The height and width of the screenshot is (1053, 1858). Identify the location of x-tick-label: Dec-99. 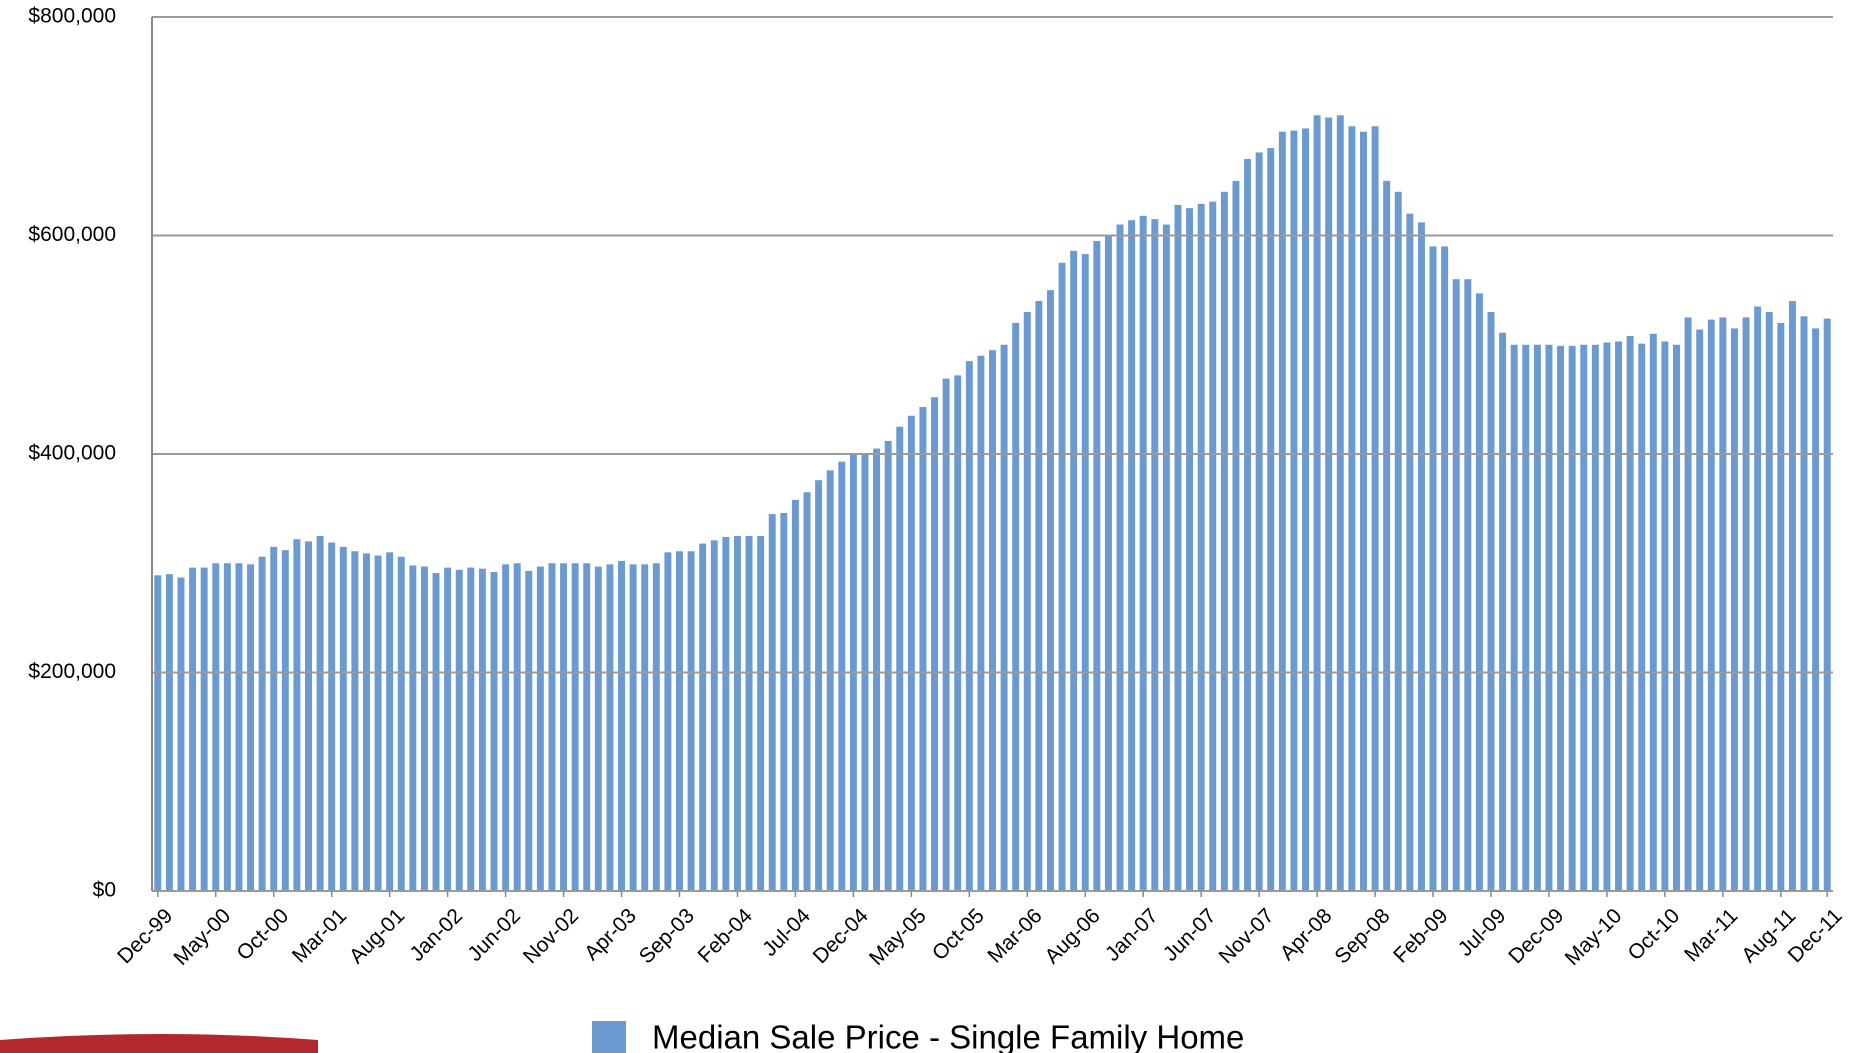
(145, 936).